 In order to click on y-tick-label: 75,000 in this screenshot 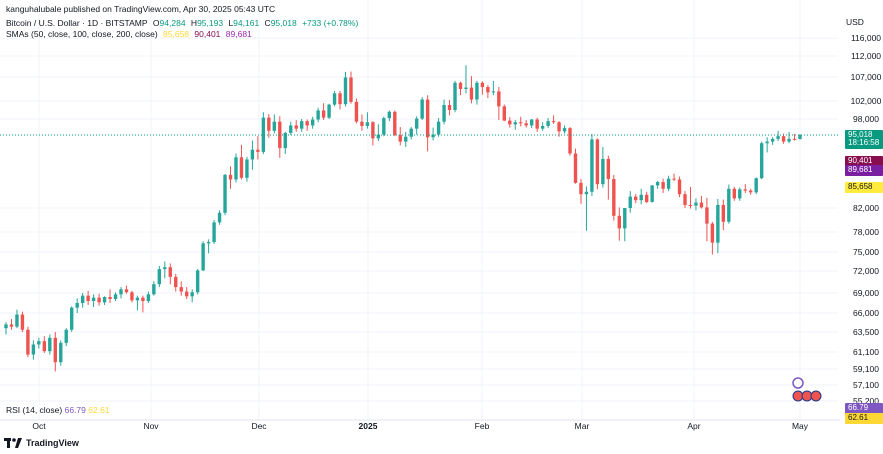, I will do `click(866, 252)`.